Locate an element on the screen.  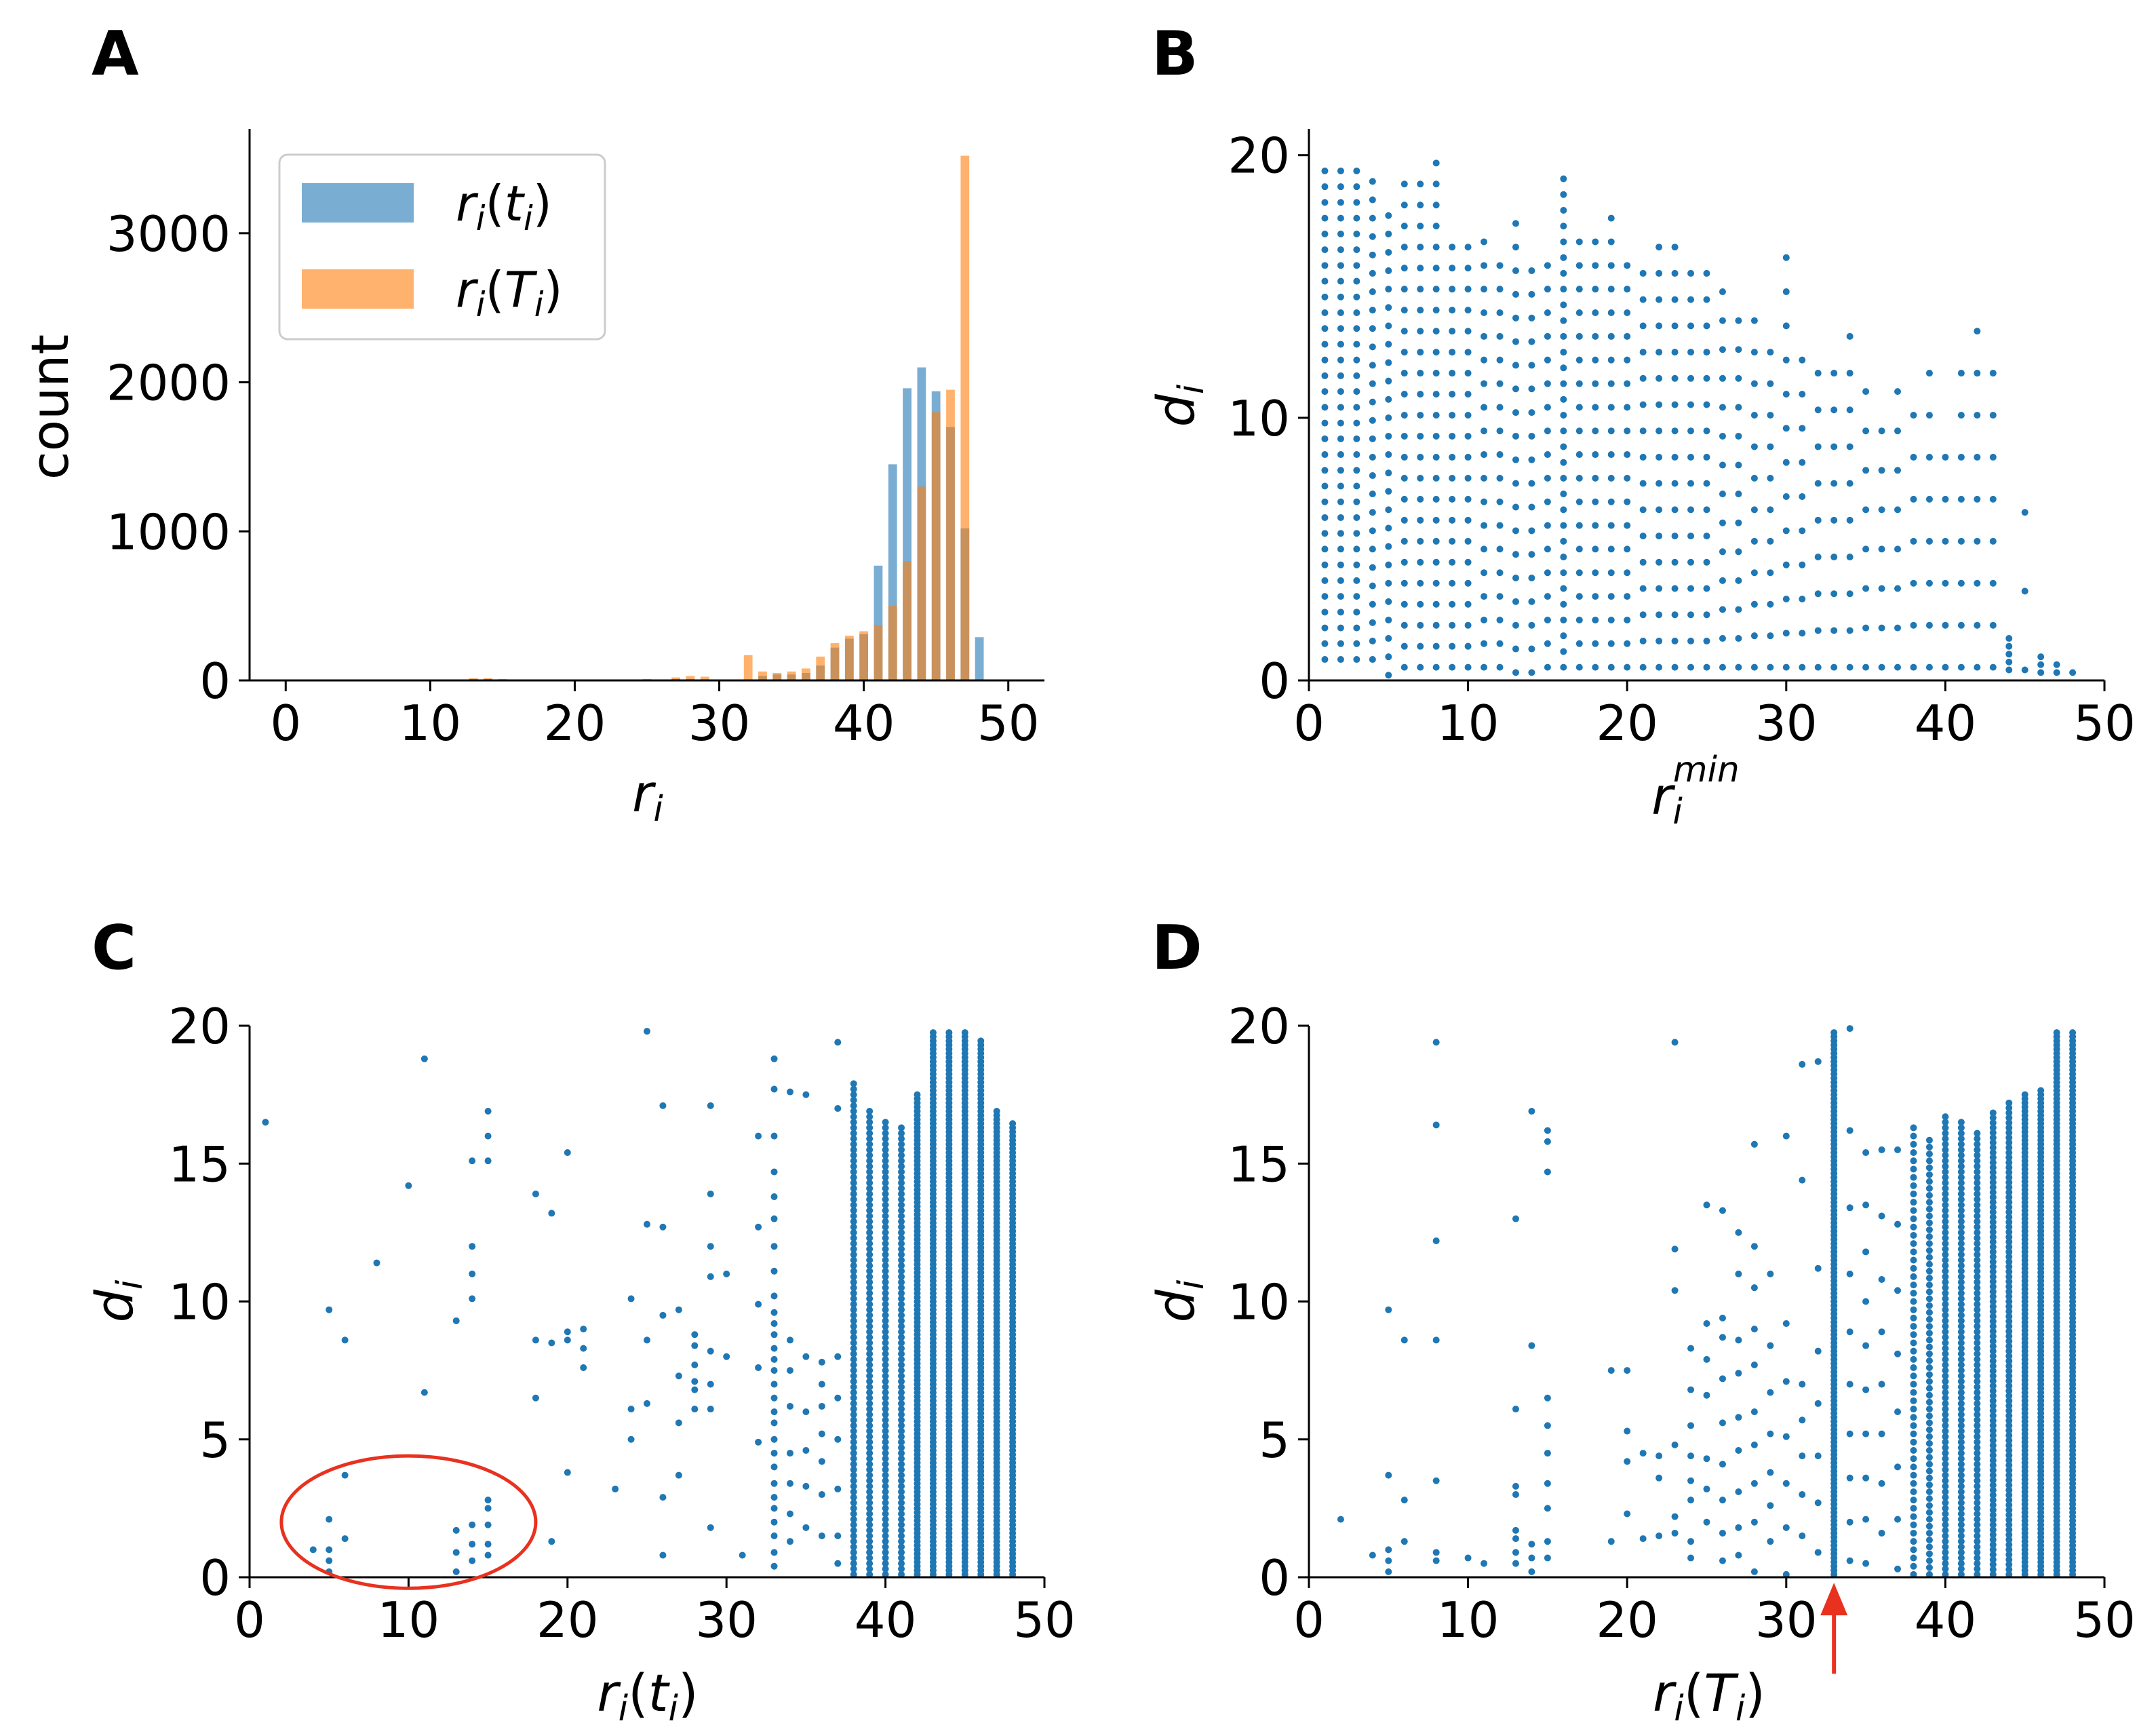
b-x-axis-label: rimin is located at coordinates (1695, 791).